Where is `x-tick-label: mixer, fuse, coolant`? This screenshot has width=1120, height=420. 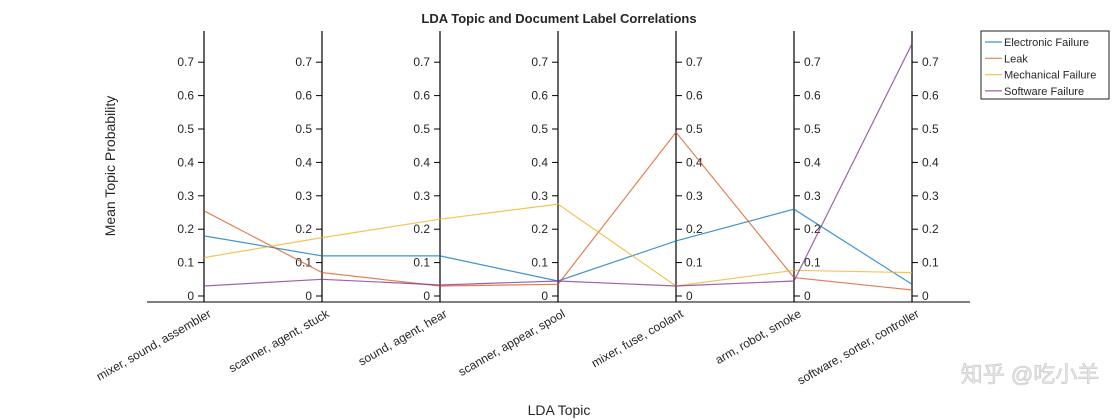
x-tick-label: mixer, fuse, coolant is located at coordinates (637, 338).